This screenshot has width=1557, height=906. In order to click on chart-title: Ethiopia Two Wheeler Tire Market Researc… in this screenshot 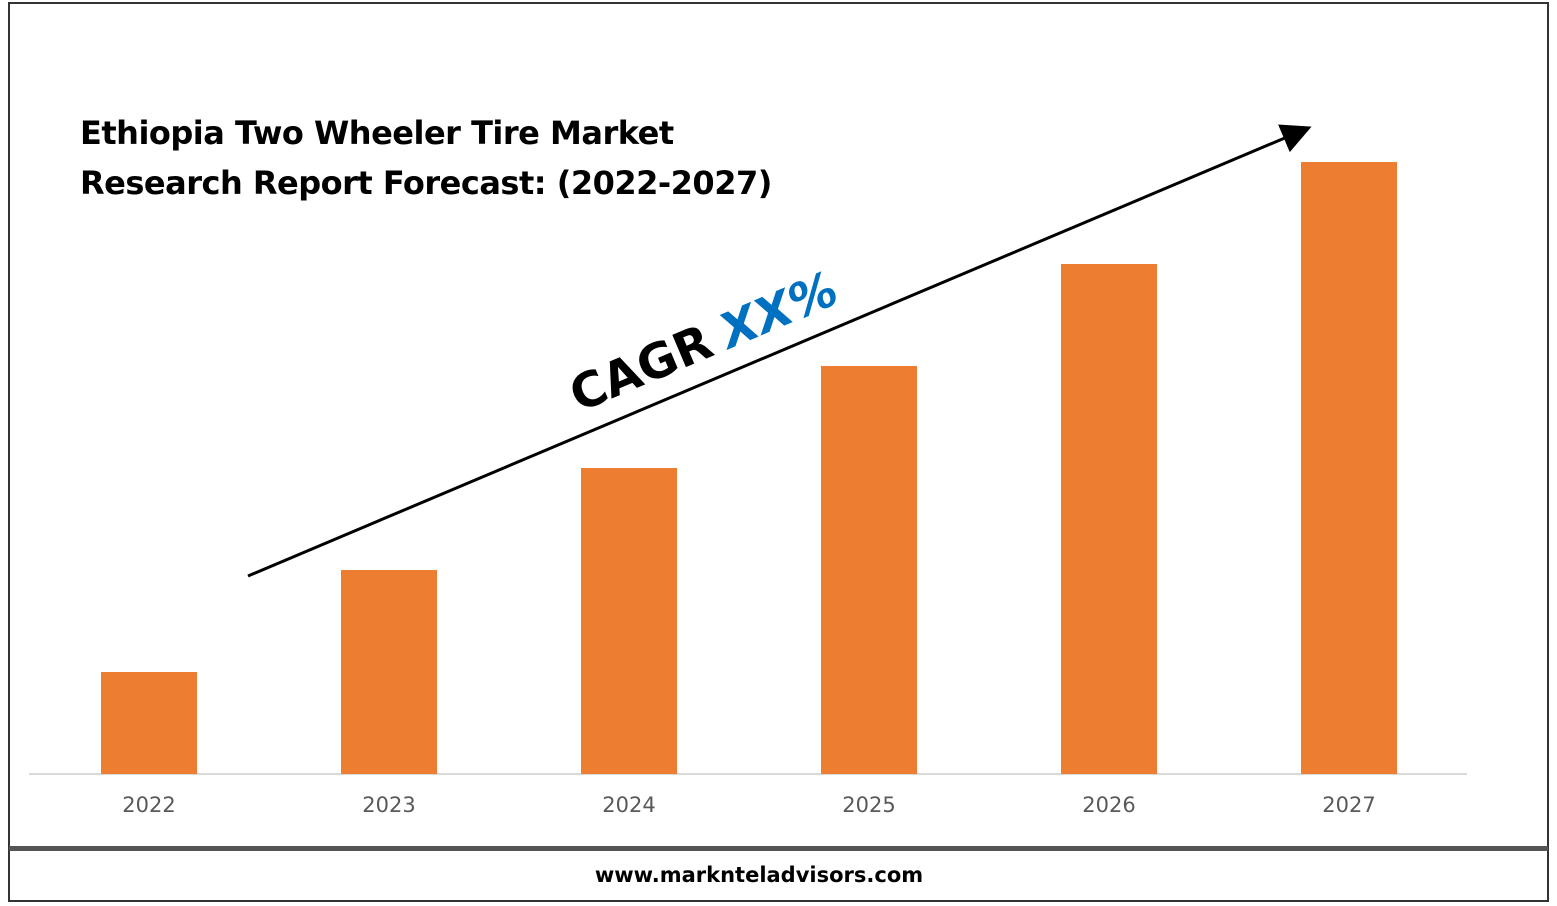, I will do `click(426, 158)`.